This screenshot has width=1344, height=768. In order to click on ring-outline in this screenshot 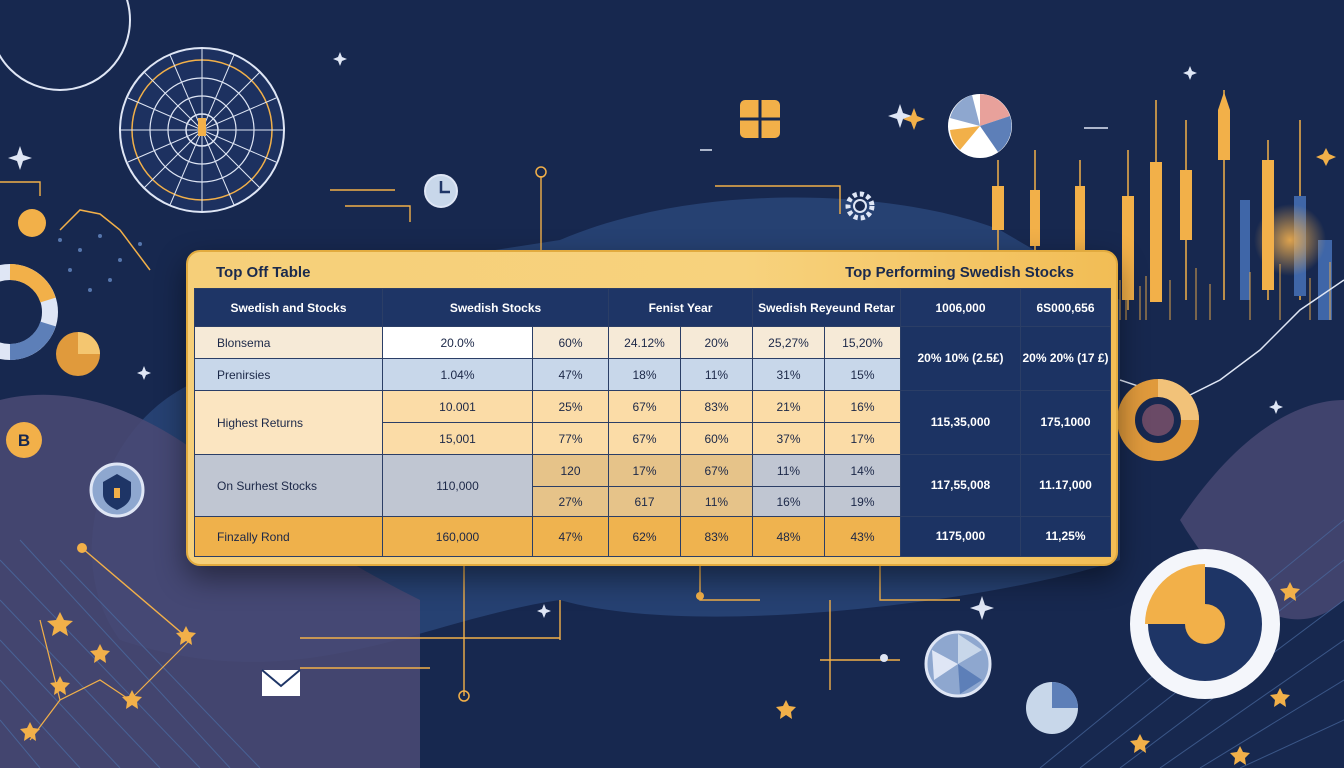, I will do `click(65, 45)`.